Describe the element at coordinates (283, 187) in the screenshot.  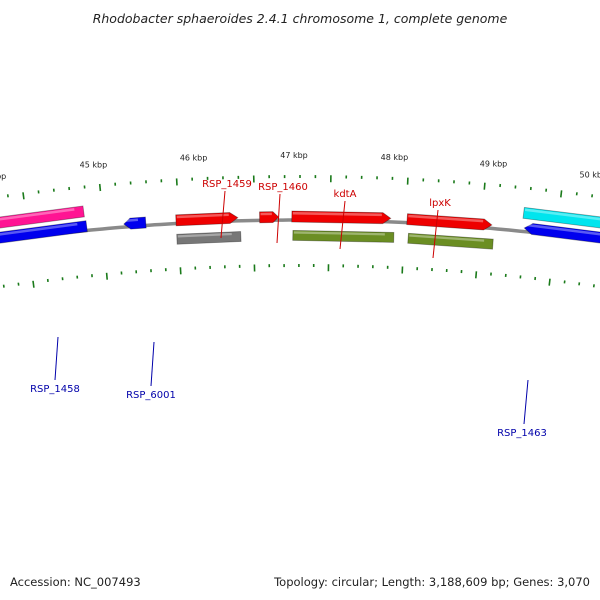
I see `gene-label: RSP_1460` at that location.